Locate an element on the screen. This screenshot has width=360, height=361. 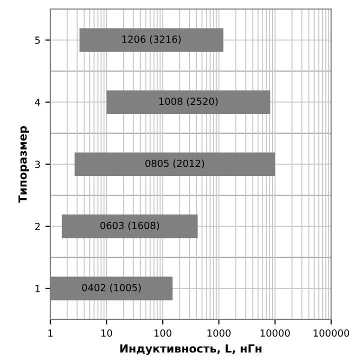
x-tick-label: 100000 is located at coordinates (332, 333).